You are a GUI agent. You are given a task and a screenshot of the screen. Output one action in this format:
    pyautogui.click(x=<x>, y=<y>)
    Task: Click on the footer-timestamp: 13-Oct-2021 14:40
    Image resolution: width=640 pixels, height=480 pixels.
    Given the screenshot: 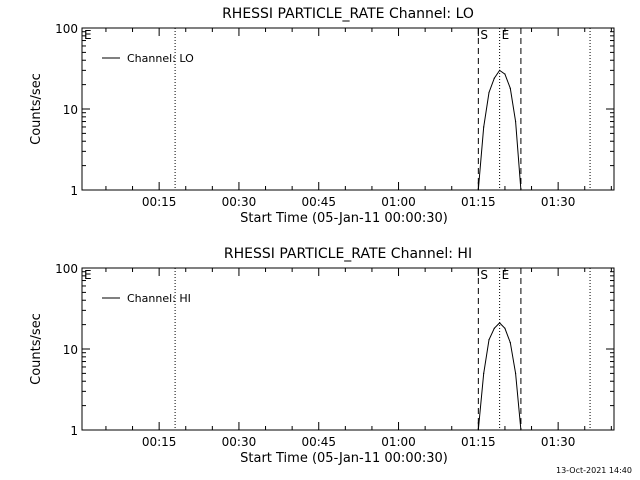 What is the action you would take?
    pyautogui.click(x=594, y=470)
    